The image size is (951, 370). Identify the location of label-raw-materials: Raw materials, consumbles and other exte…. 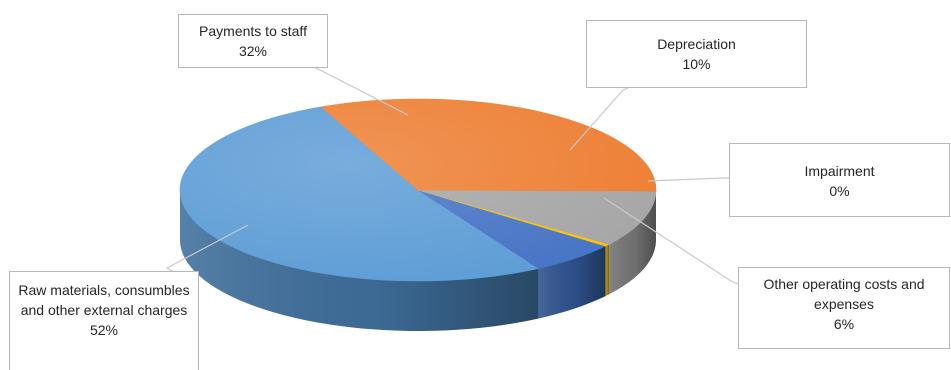
(104, 320).